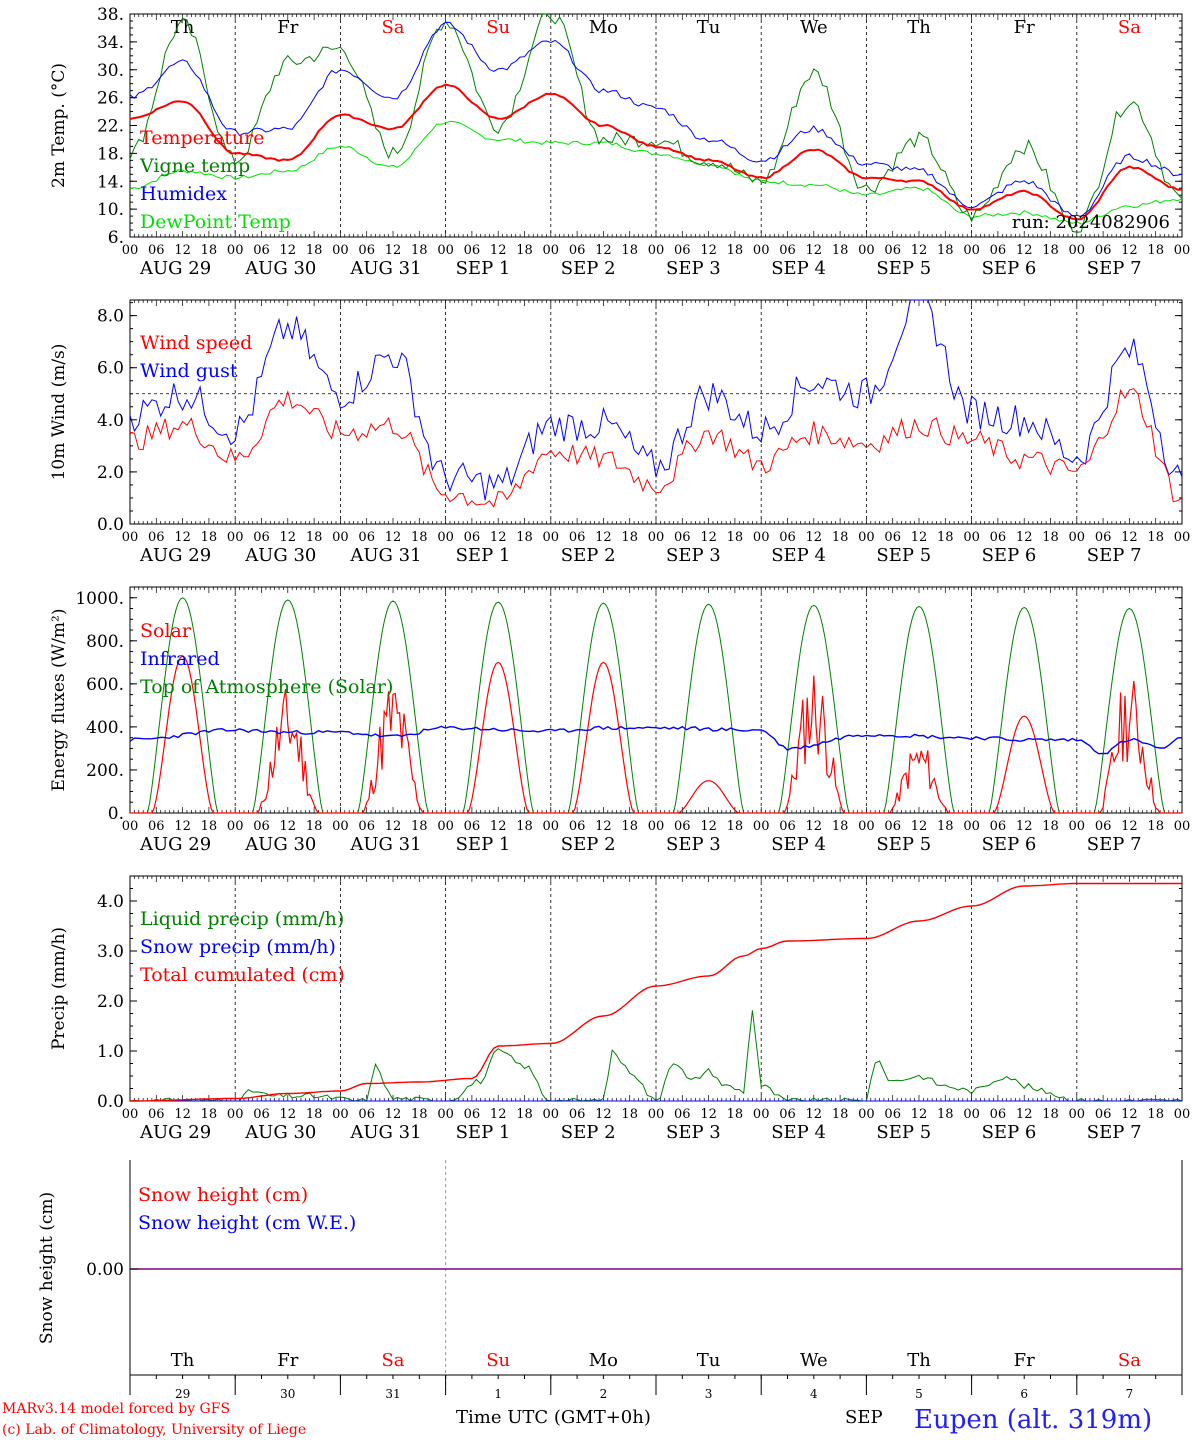  I want to click on y-tick-label: 30., so click(110, 71).